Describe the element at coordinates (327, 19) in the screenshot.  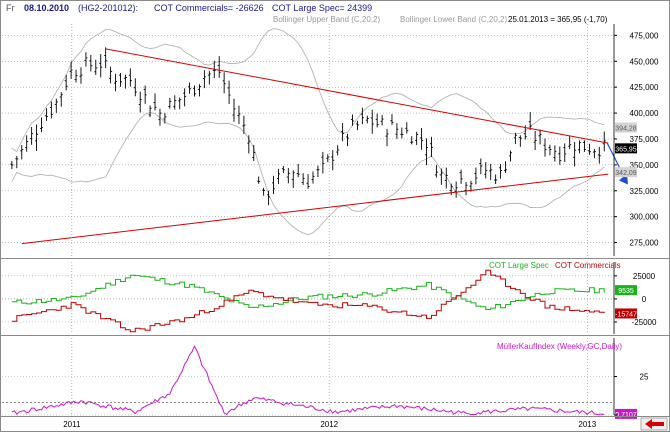
I see `header-bb-upper: Bollinger Upper Band (C,20,2)` at that location.